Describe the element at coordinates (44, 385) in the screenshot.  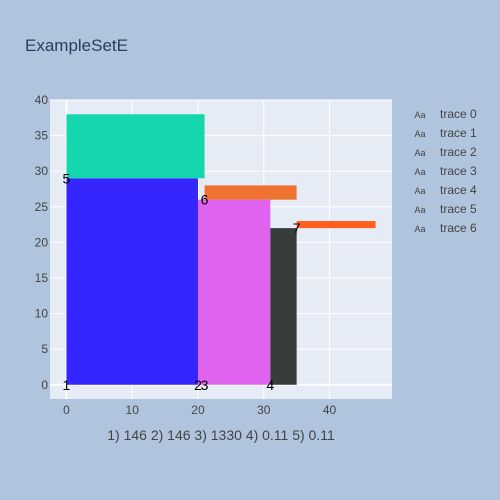
I see `y-tick-label: 0` at that location.